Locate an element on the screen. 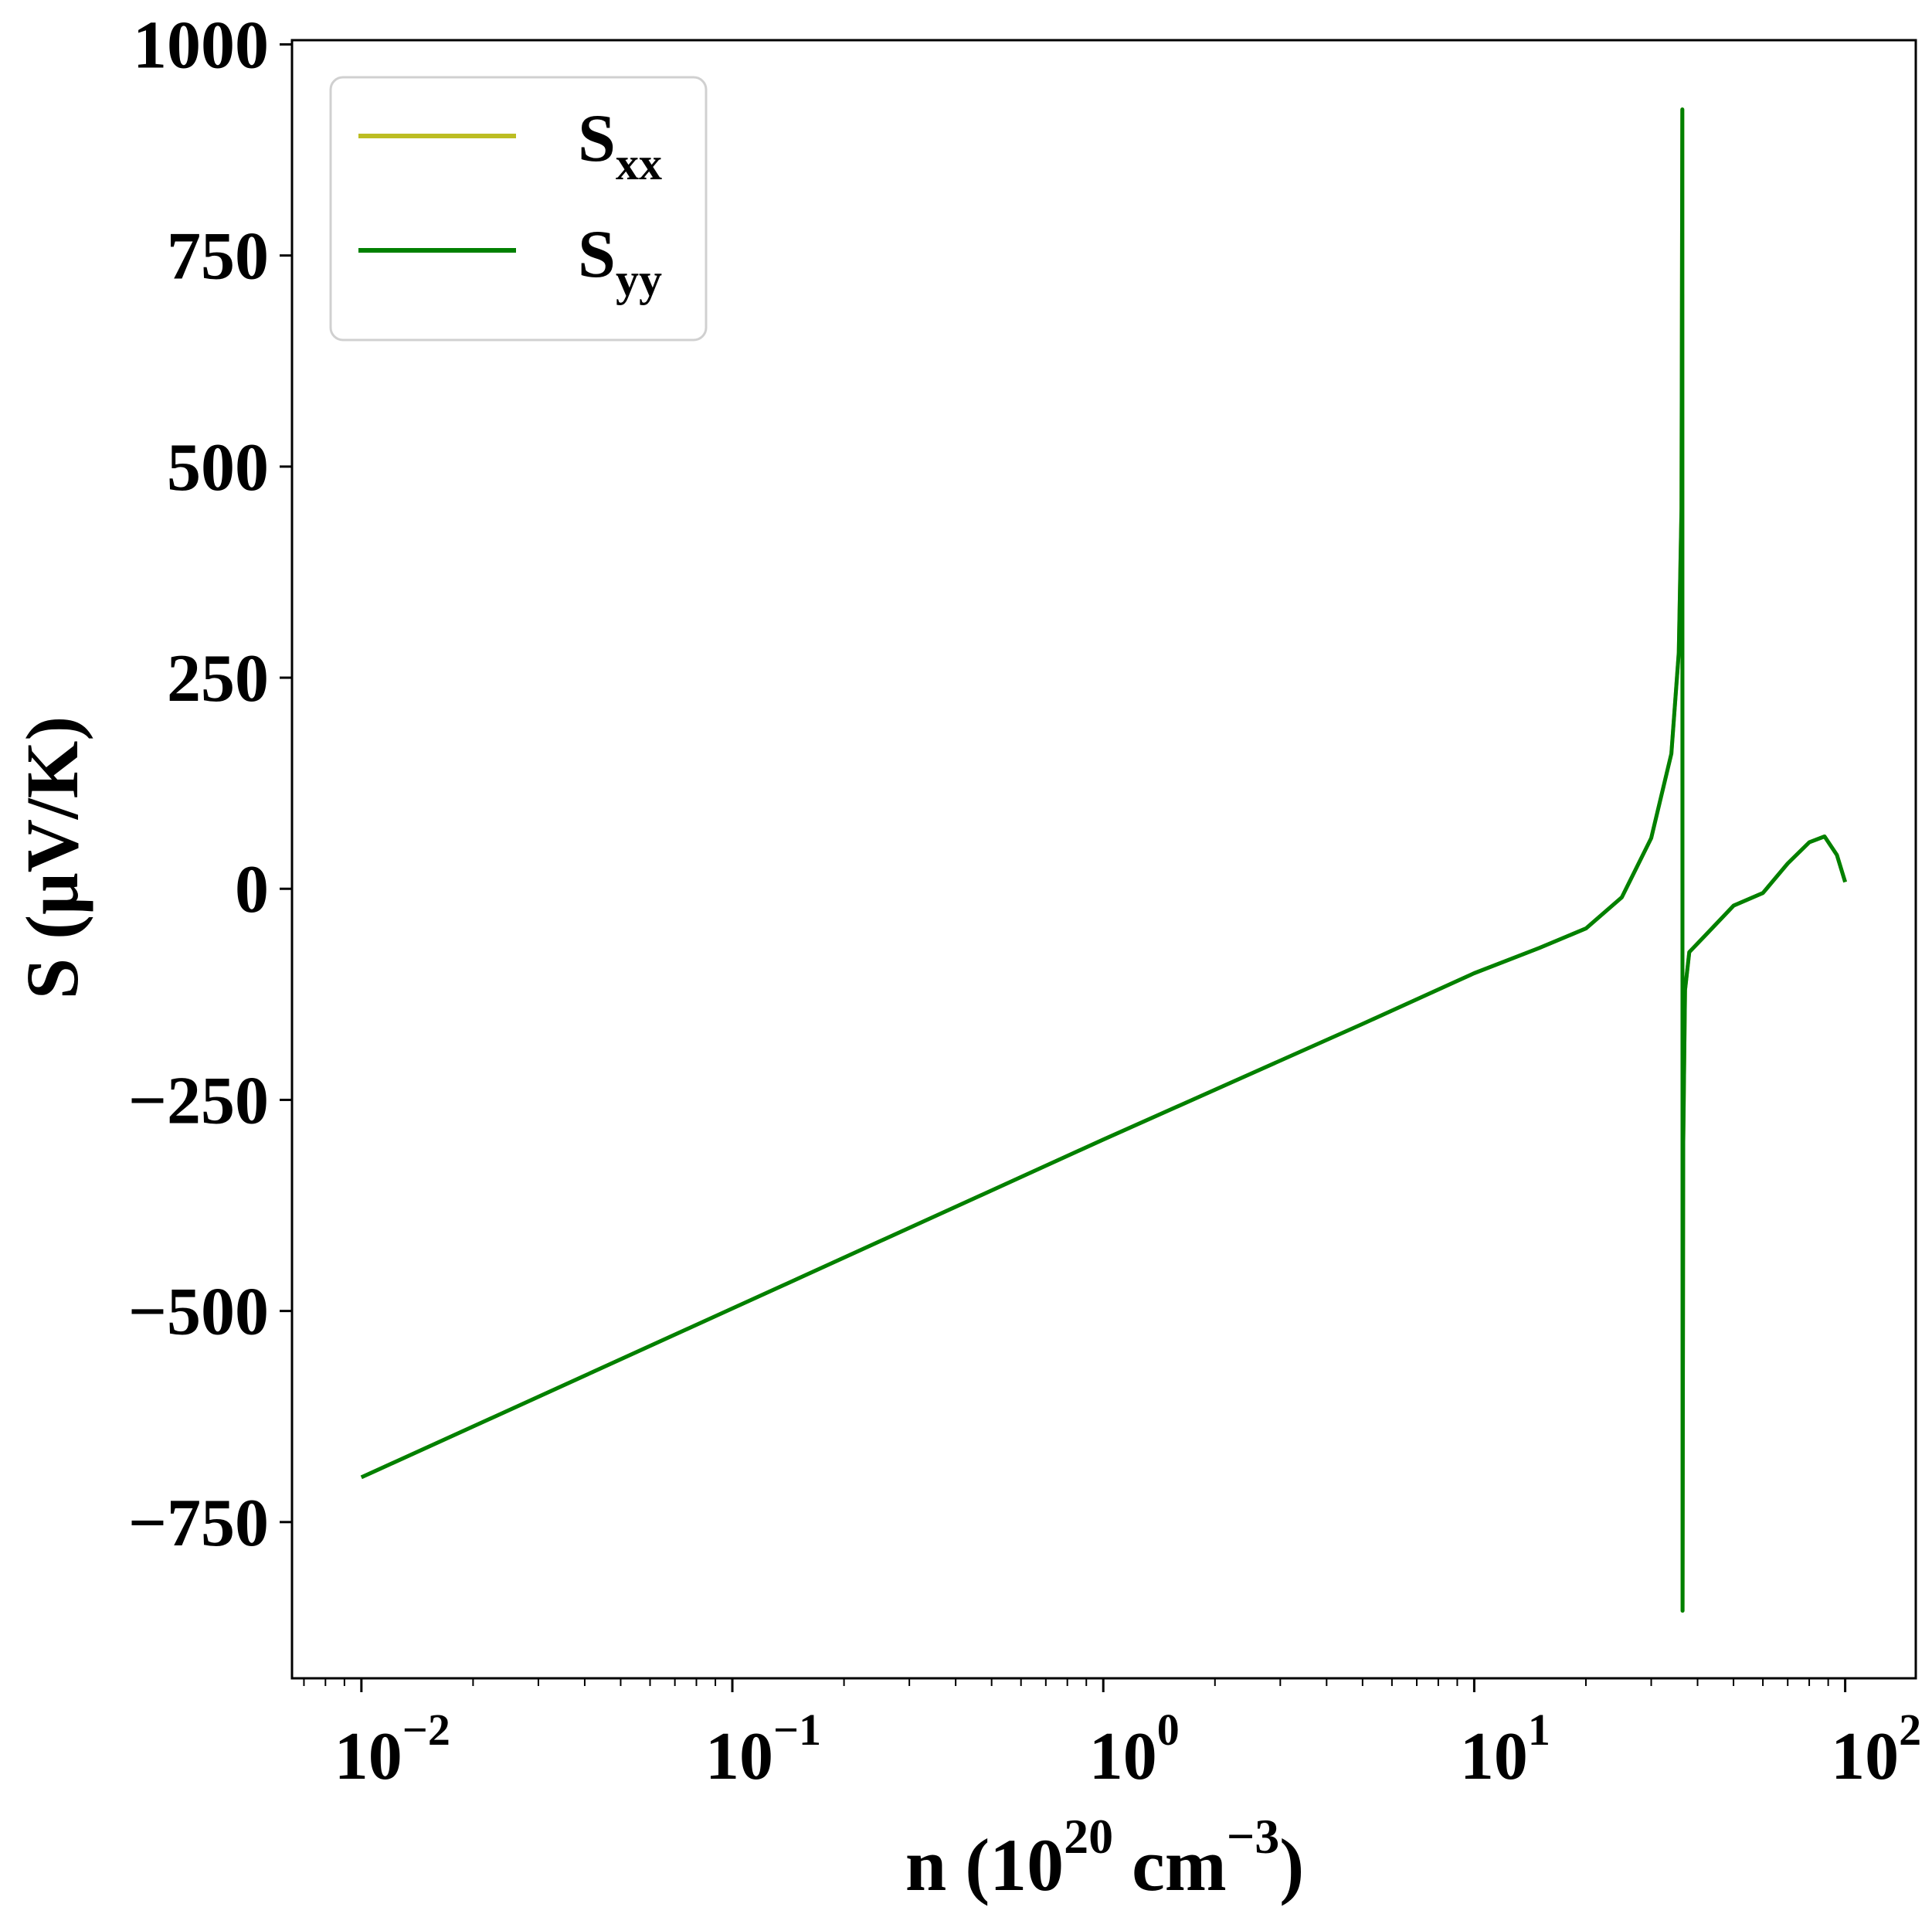 The image size is (1932, 1924). y-tick-label: −500 is located at coordinates (199, 1312).